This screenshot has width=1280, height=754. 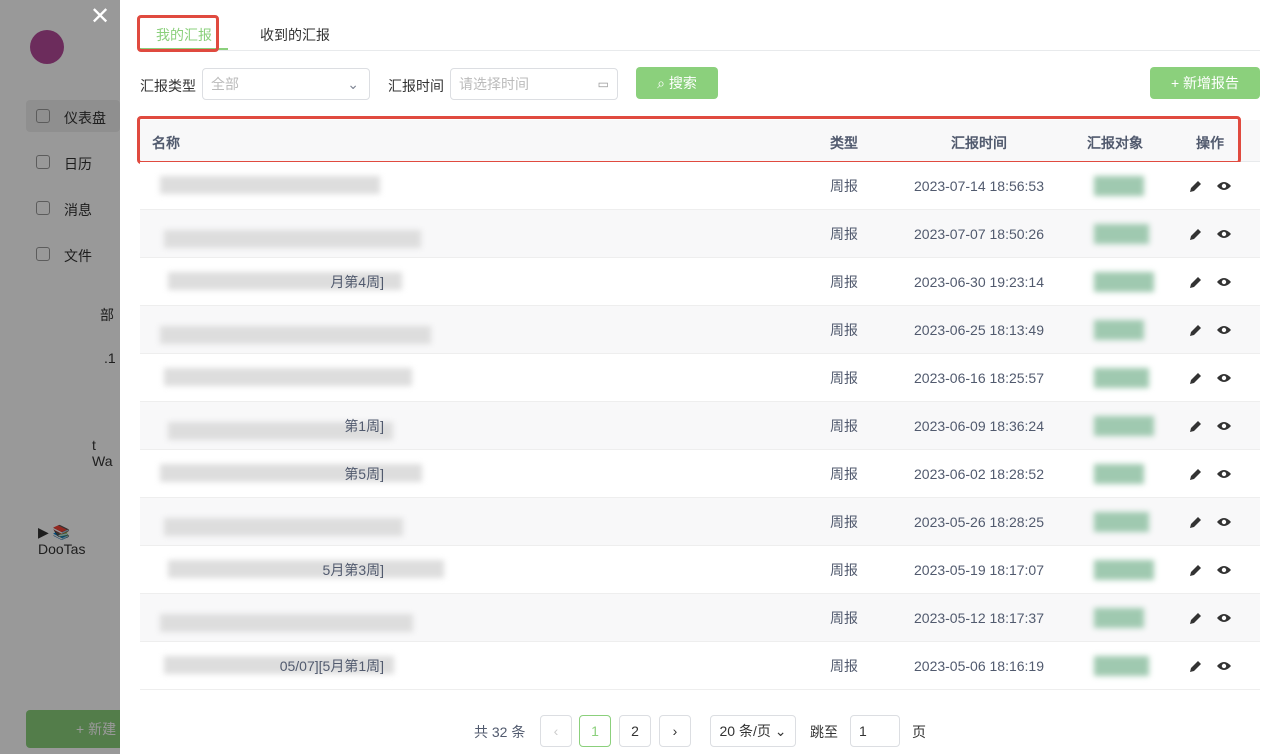 I want to click on column-header: 名称, so click(x=166, y=143).